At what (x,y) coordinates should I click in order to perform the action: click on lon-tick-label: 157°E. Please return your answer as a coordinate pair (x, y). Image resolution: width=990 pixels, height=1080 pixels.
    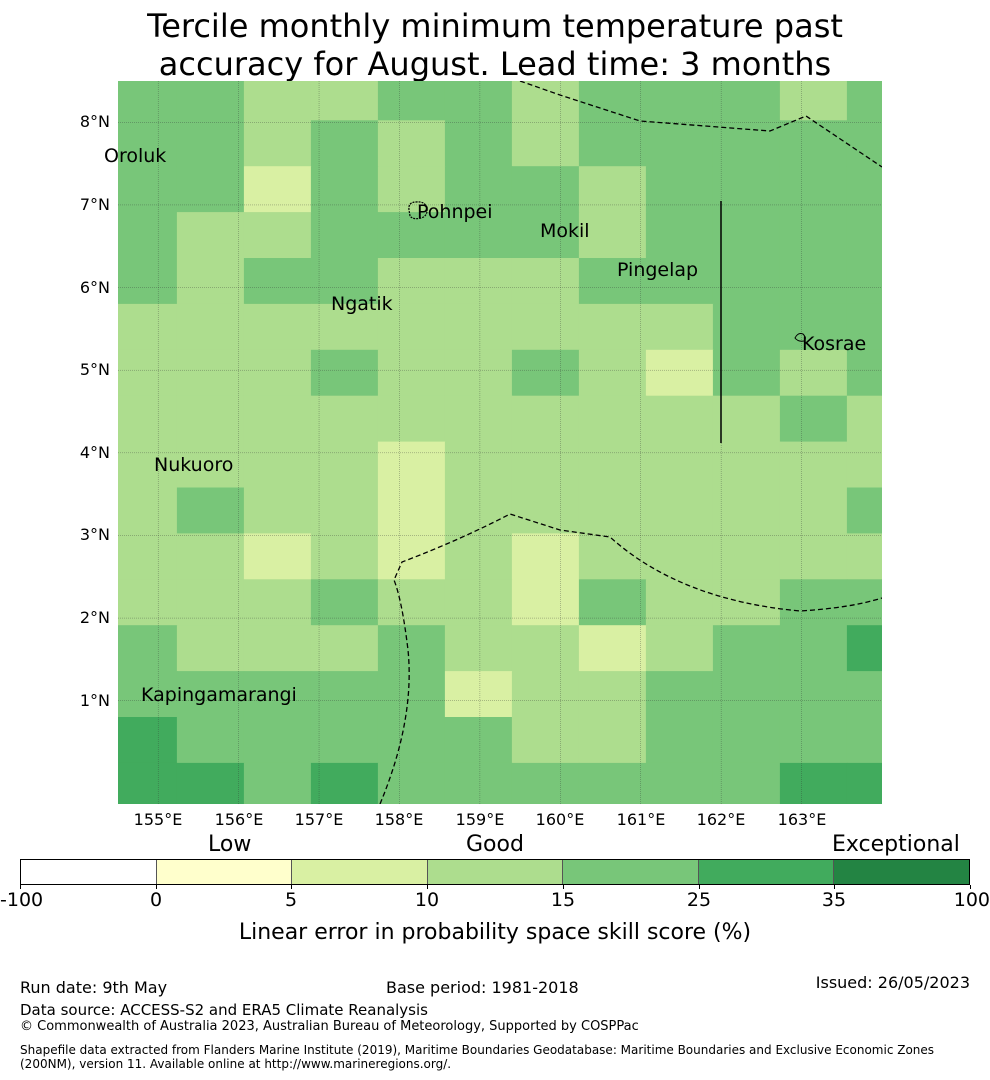
    Looking at the image, I should click on (319, 819).